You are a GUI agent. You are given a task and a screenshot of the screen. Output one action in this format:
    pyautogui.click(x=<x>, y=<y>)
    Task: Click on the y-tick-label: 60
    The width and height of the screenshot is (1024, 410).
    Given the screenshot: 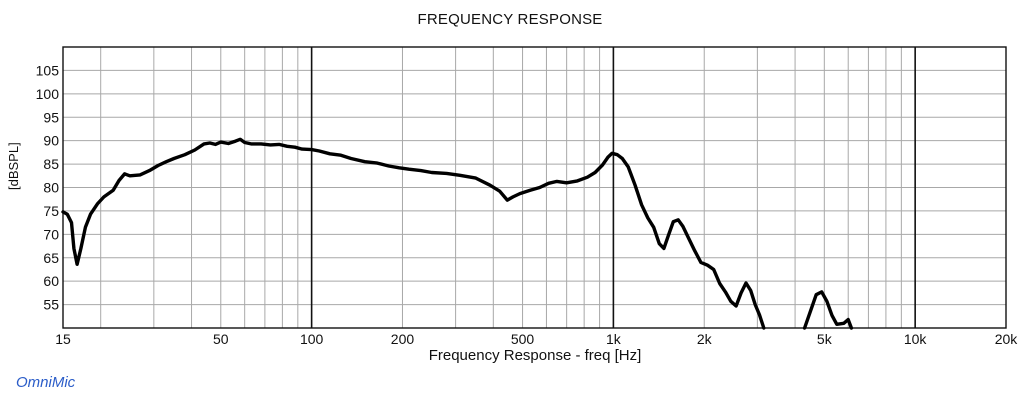 What is the action you would take?
    pyautogui.click(x=51, y=281)
    